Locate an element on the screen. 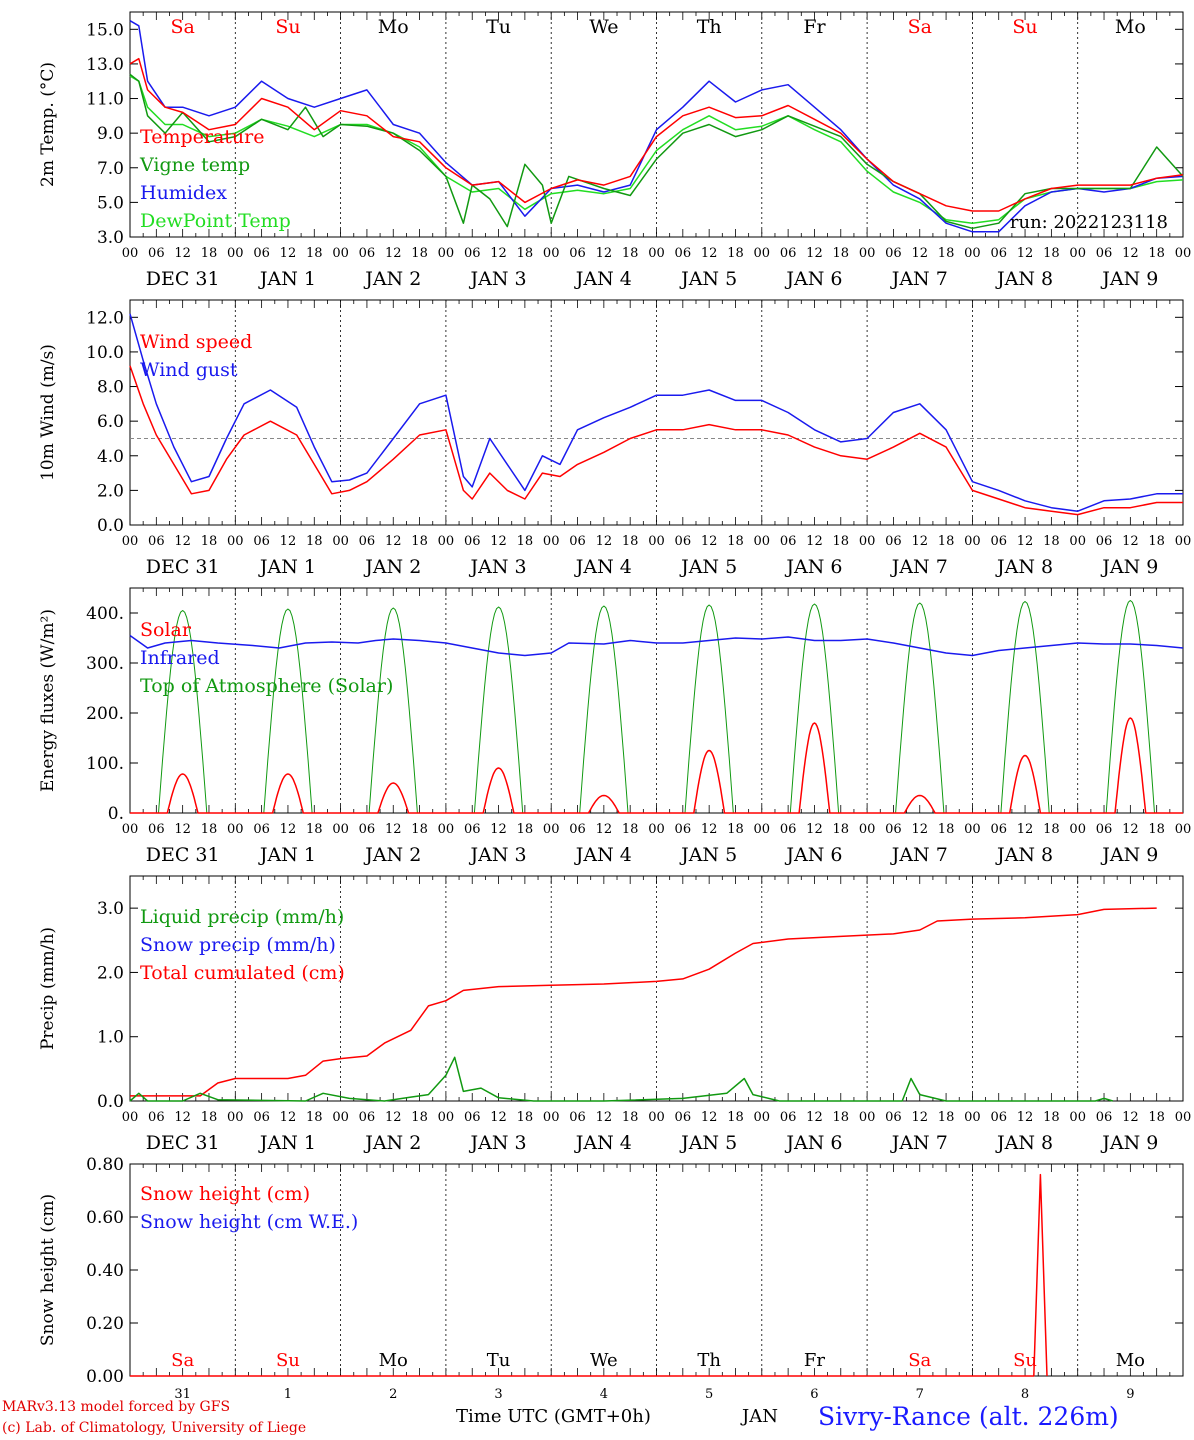 The height and width of the screenshot is (1440, 1194). day-abbr-top: We is located at coordinates (603, 27).